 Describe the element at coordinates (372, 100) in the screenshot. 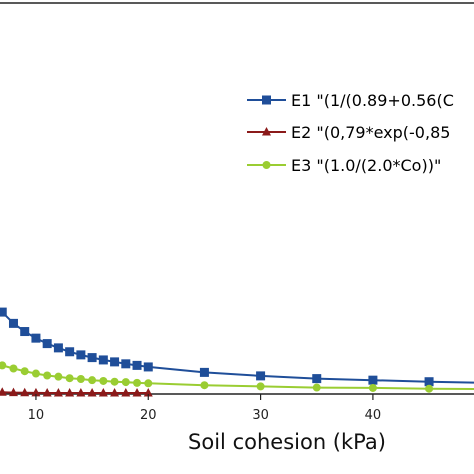

I see `legend-label-1: E1 "(1/(0.89+0.56(C` at that location.